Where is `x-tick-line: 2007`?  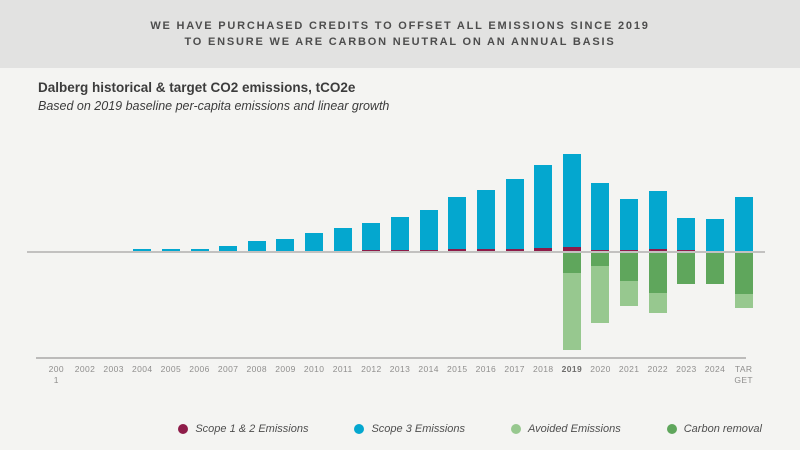 x-tick-line: 2007 is located at coordinates (228, 369).